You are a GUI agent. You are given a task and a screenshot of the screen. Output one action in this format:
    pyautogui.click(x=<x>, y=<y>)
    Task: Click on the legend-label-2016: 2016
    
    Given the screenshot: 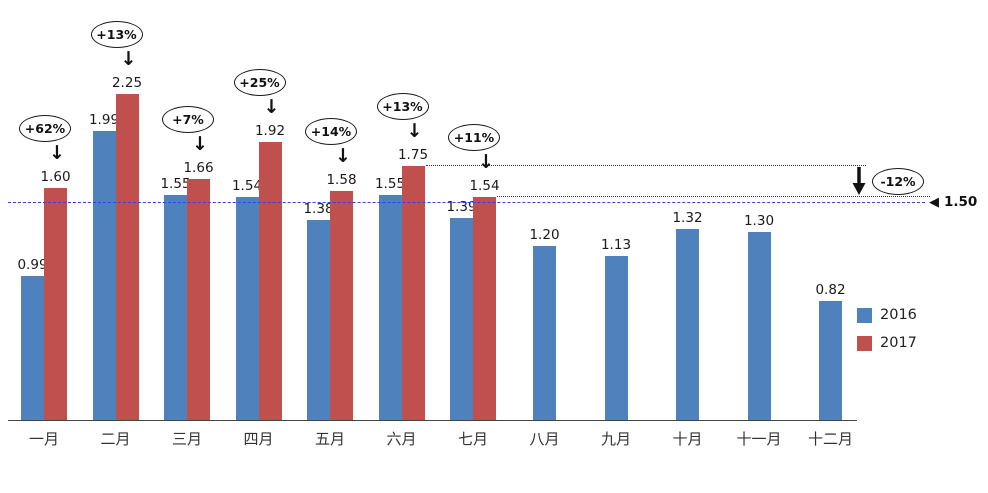 What is the action you would take?
    pyautogui.click(x=898, y=315)
    